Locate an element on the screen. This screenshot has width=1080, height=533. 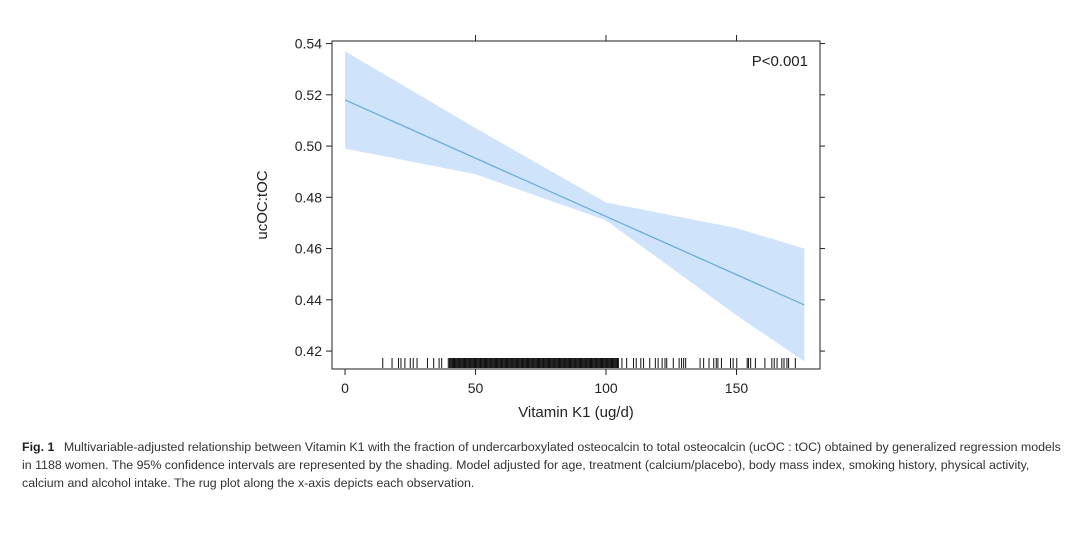
y-tick-label: 0.52 is located at coordinates (308, 95).